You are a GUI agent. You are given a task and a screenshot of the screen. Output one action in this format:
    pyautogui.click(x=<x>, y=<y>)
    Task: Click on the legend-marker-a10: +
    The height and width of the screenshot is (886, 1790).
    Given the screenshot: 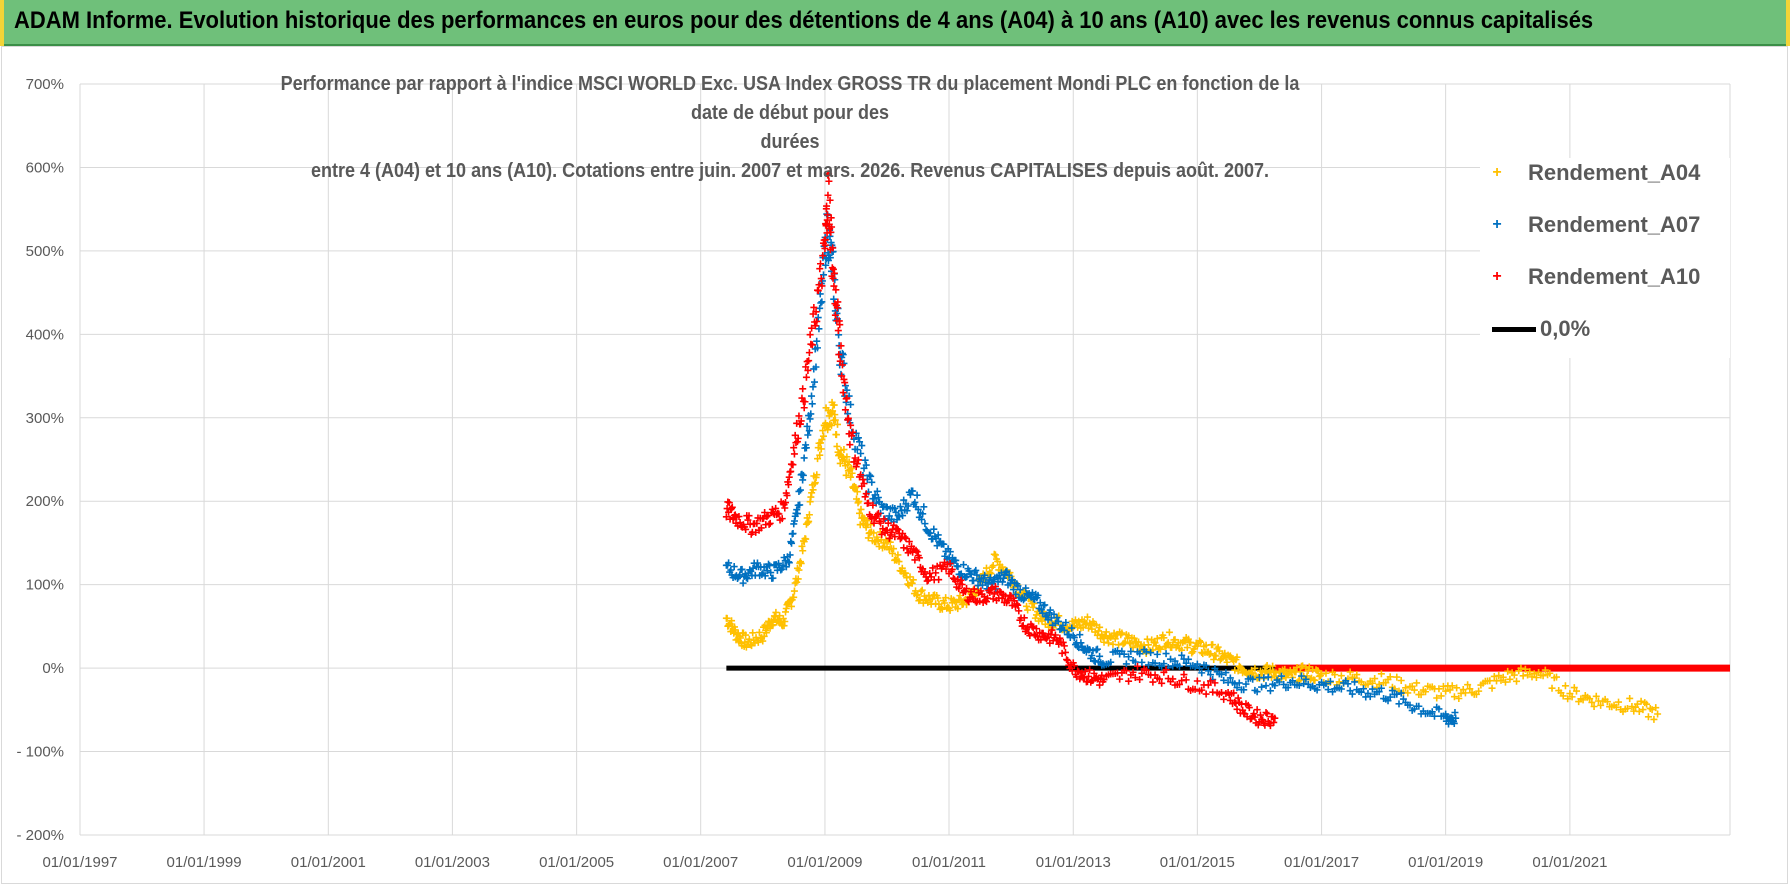 What is the action you would take?
    pyautogui.click(x=1497, y=276)
    